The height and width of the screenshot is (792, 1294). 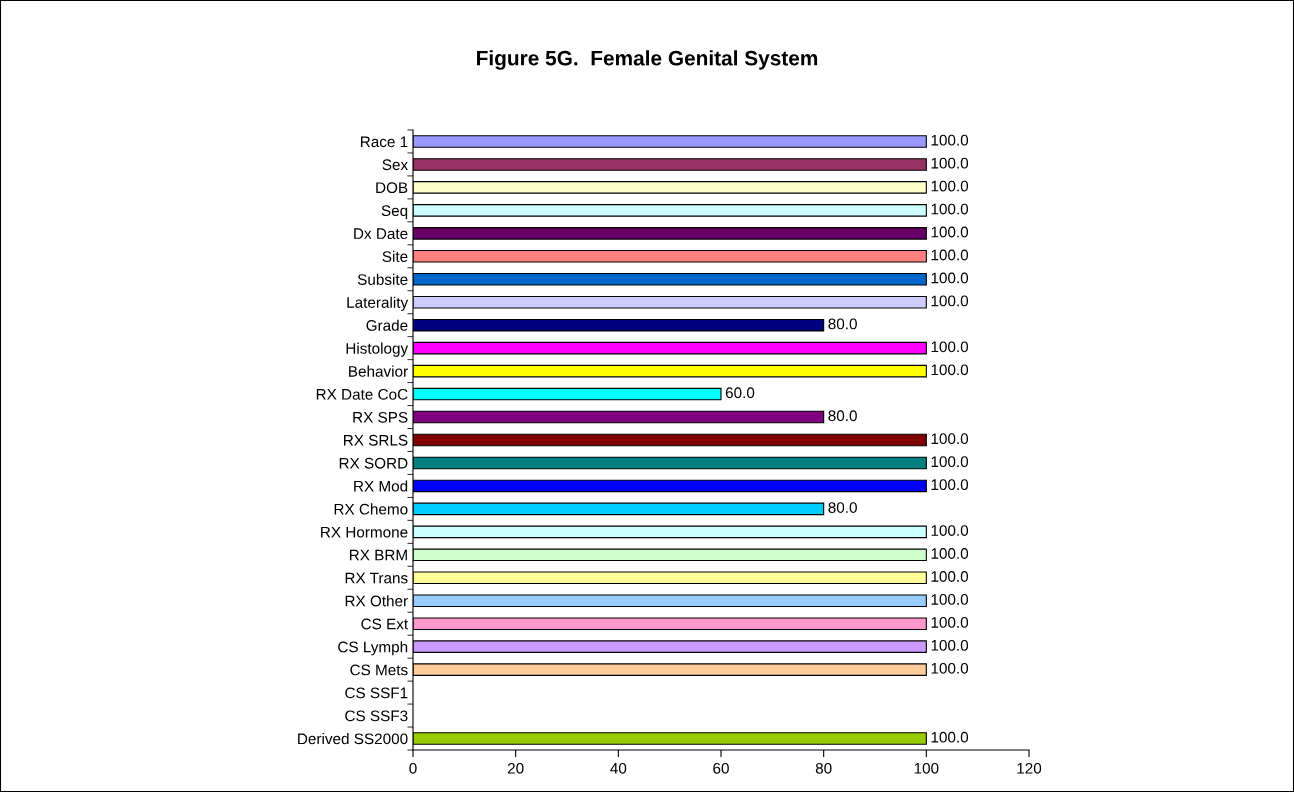 I want to click on x-tick-label: 120, so click(x=1029, y=768).